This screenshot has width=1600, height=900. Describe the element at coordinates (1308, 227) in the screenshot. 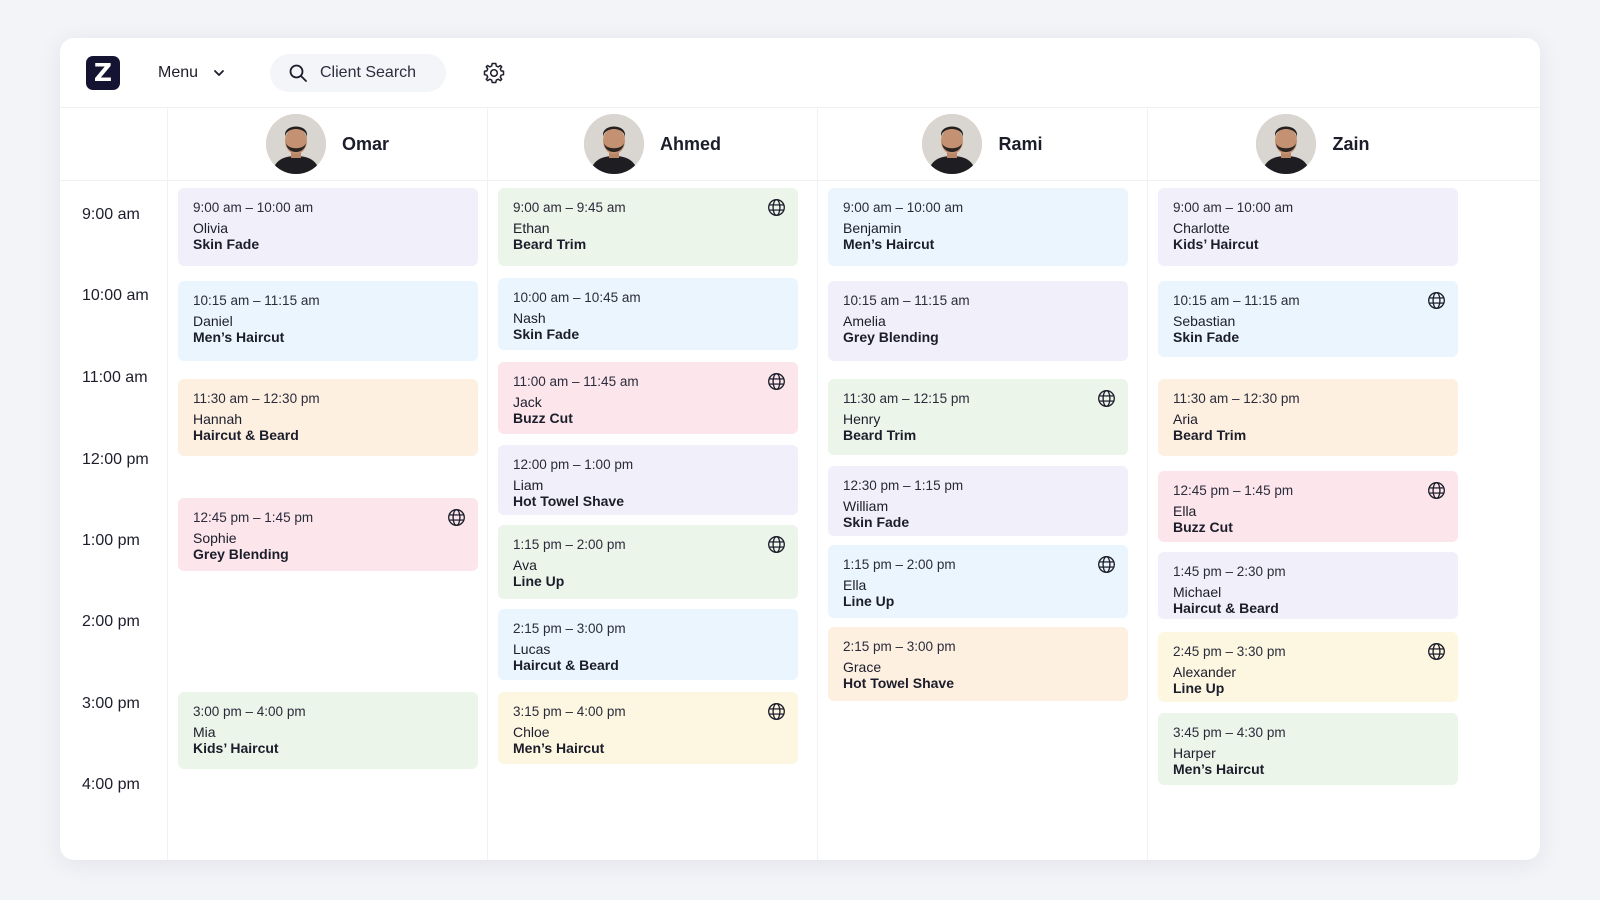

I see `appointment-card: 9:00 am – 10:00 am Charlotte Kids’ Haircut` at that location.